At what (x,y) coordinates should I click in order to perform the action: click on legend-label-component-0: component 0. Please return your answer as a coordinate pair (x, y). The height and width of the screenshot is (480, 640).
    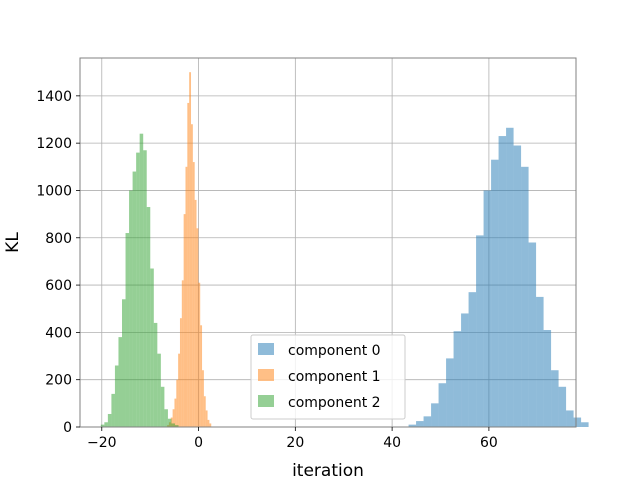
    Looking at the image, I should click on (334, 351).